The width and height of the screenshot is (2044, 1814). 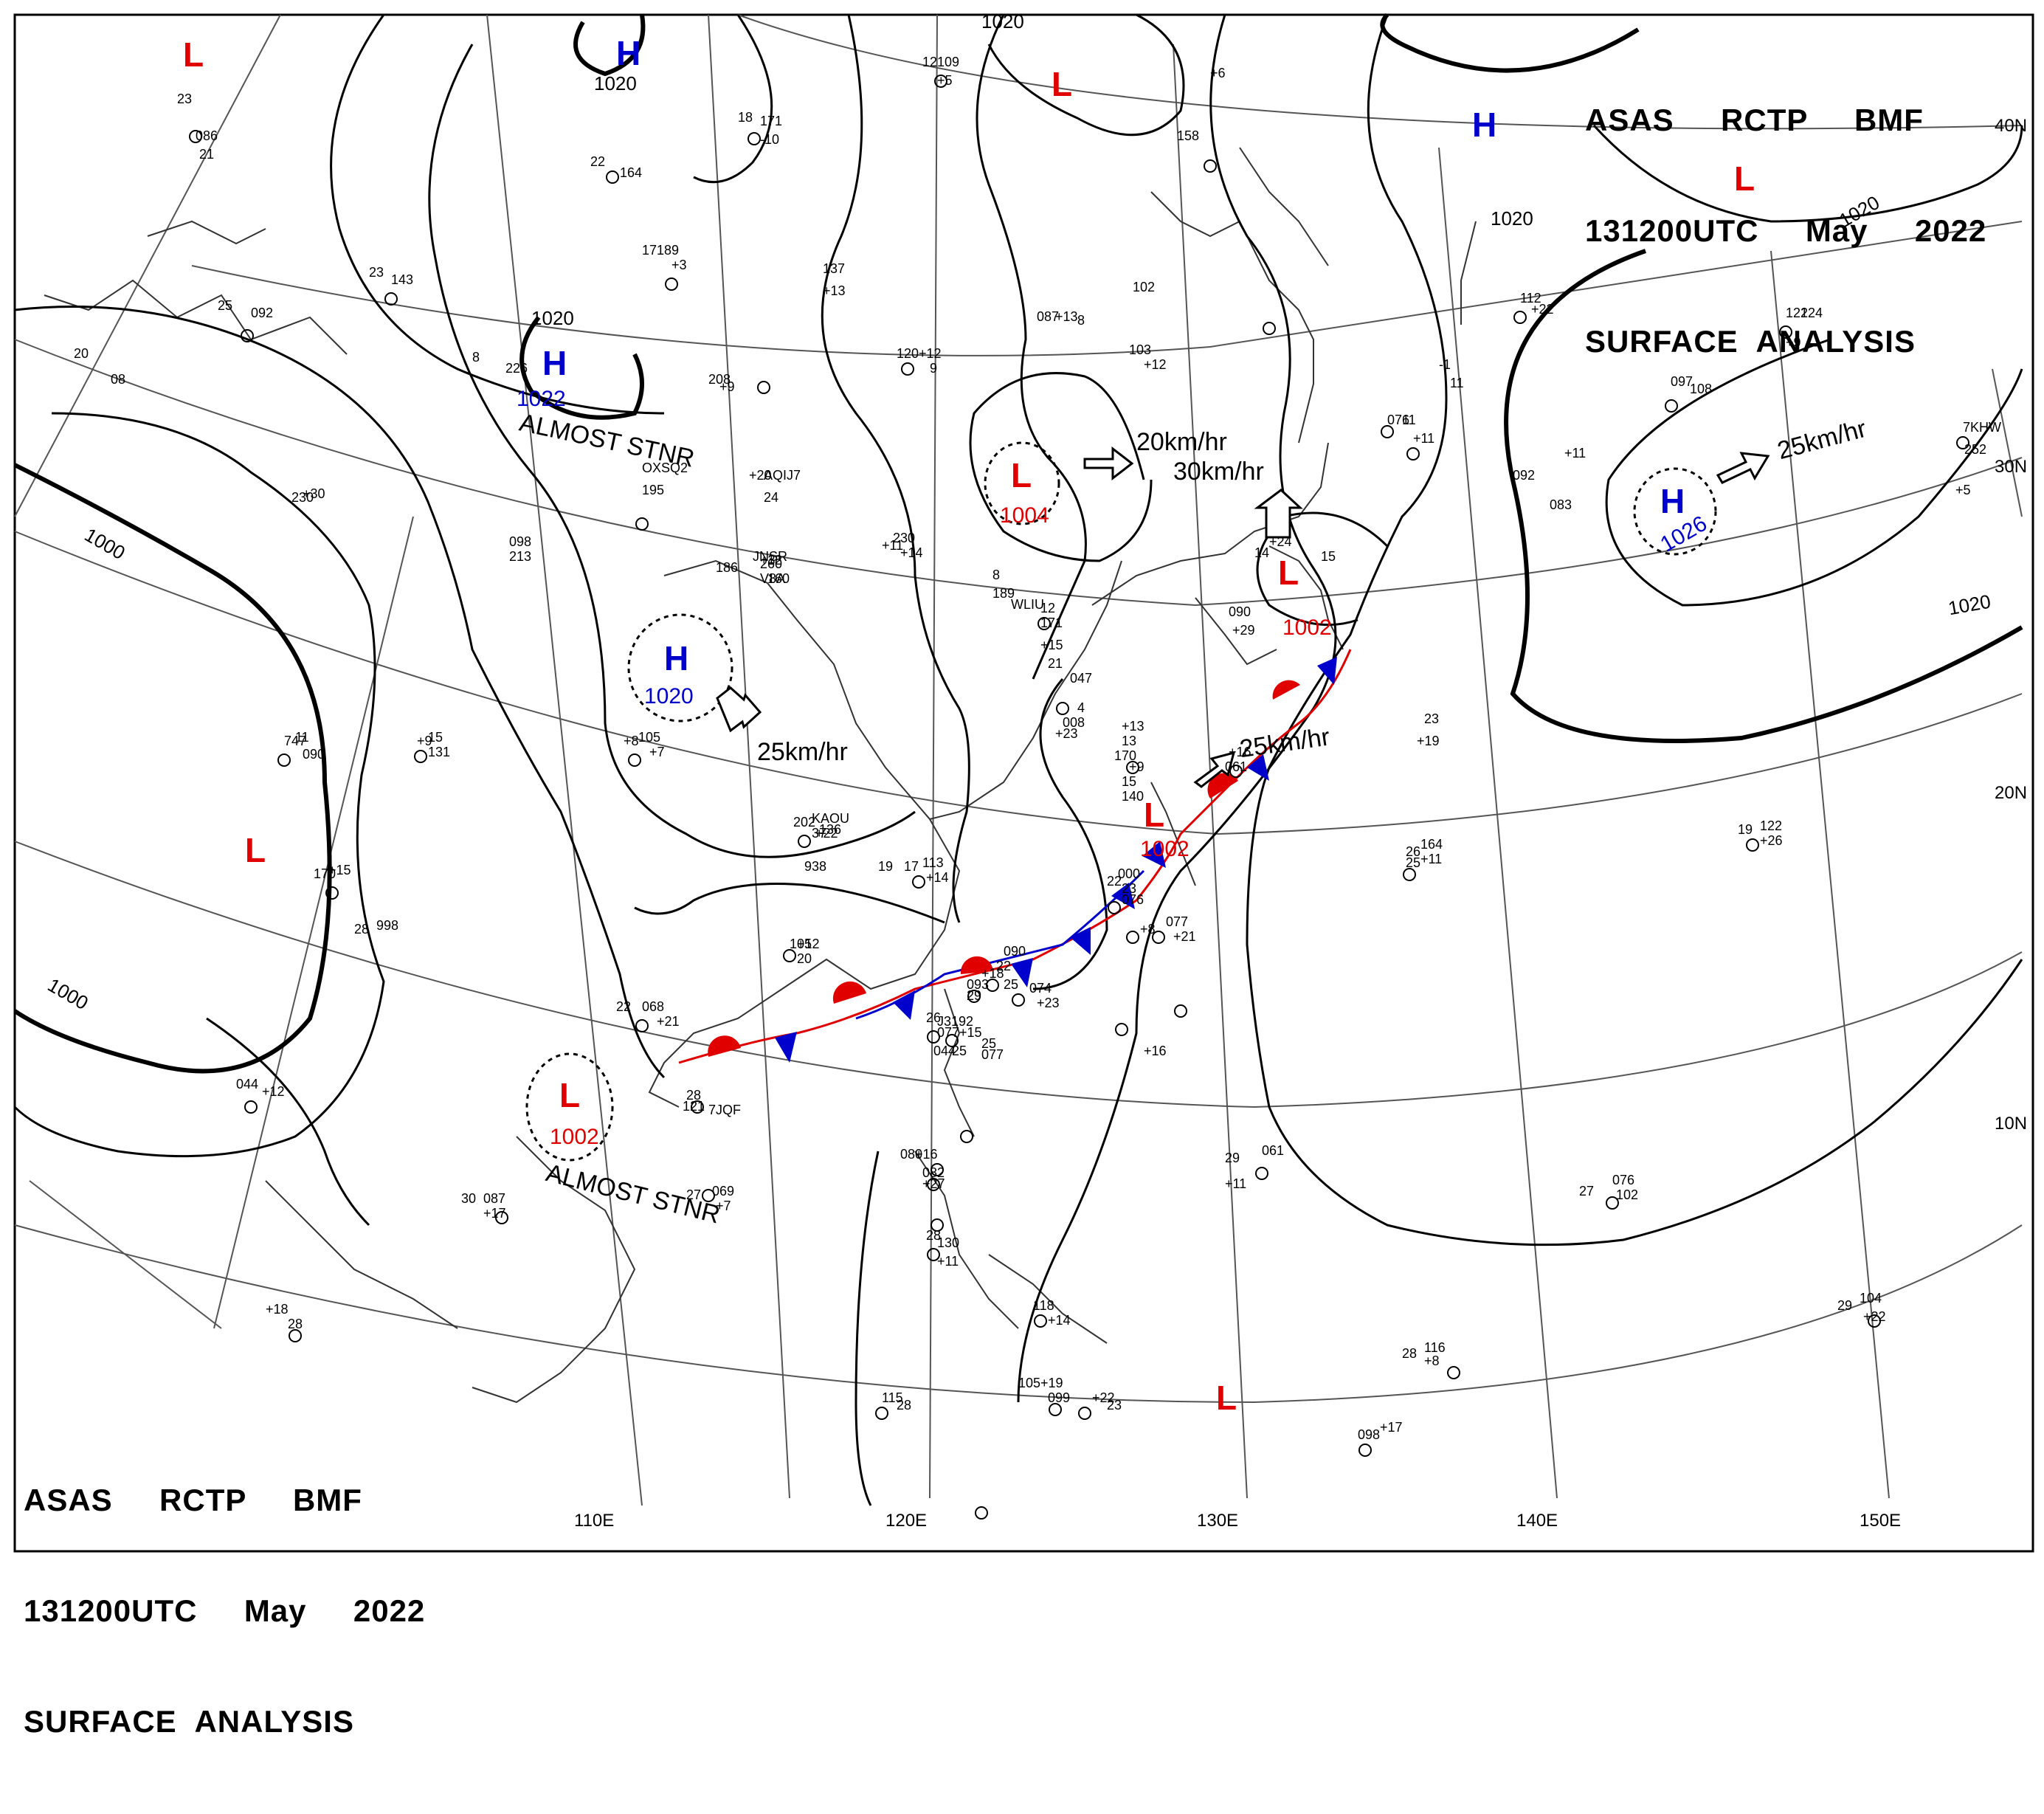 What do you see at coordinates (295, 741) in the screenshot?
I see `station-value: 747` at bounding box center [295, 741].